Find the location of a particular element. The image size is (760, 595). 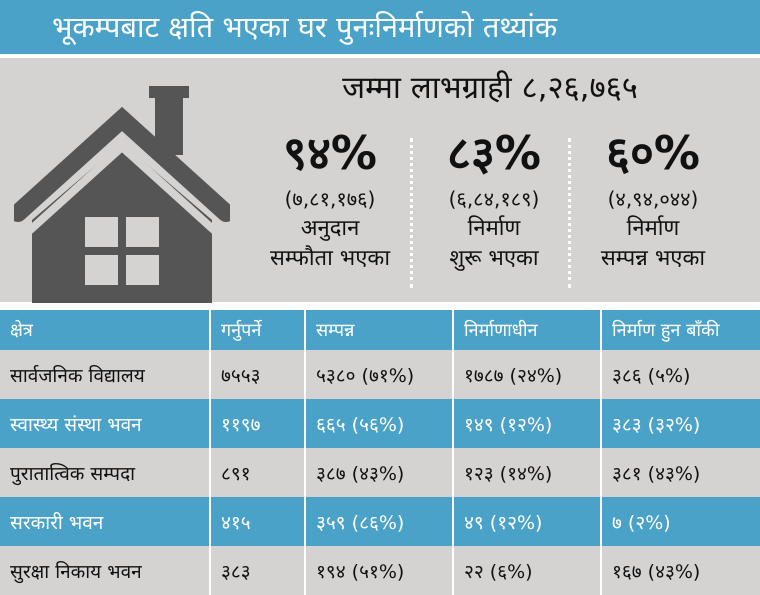

cell-completed: १९४ (५१%) is located at coordinates (378, 570).